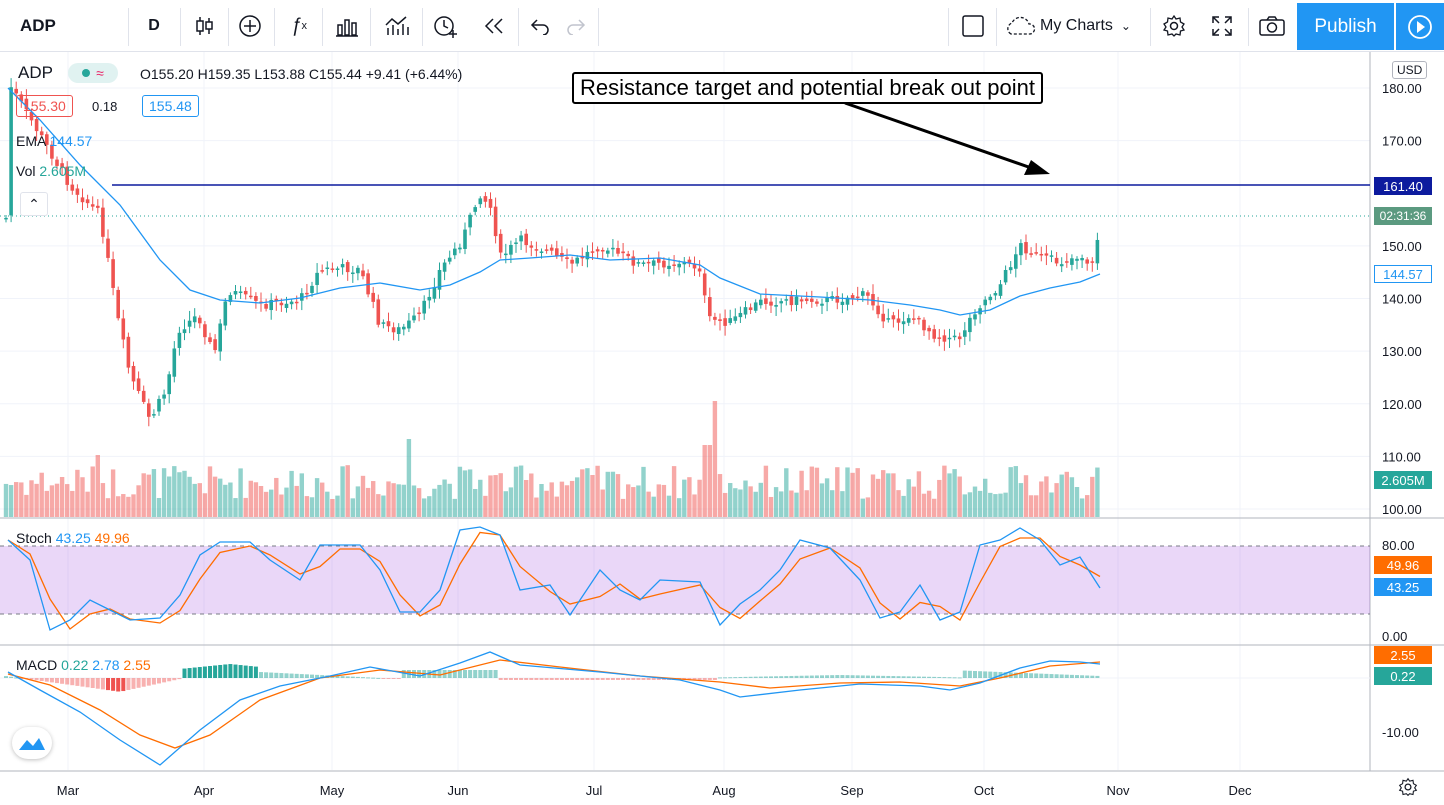 This screenshot has height=805, width=1444. Describe the element at coordinates (44, 106) in the screenshot. I see `bid-badge: 155.30` at that location.